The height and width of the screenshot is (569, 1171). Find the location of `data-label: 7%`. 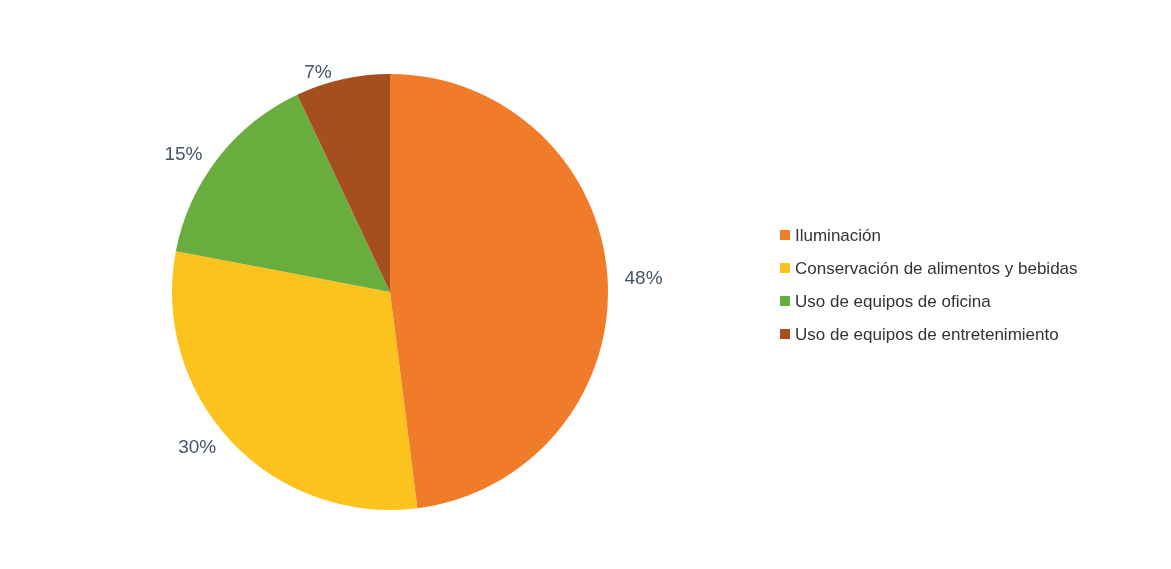

data-label: 7% is located at coordinates (318, 71).